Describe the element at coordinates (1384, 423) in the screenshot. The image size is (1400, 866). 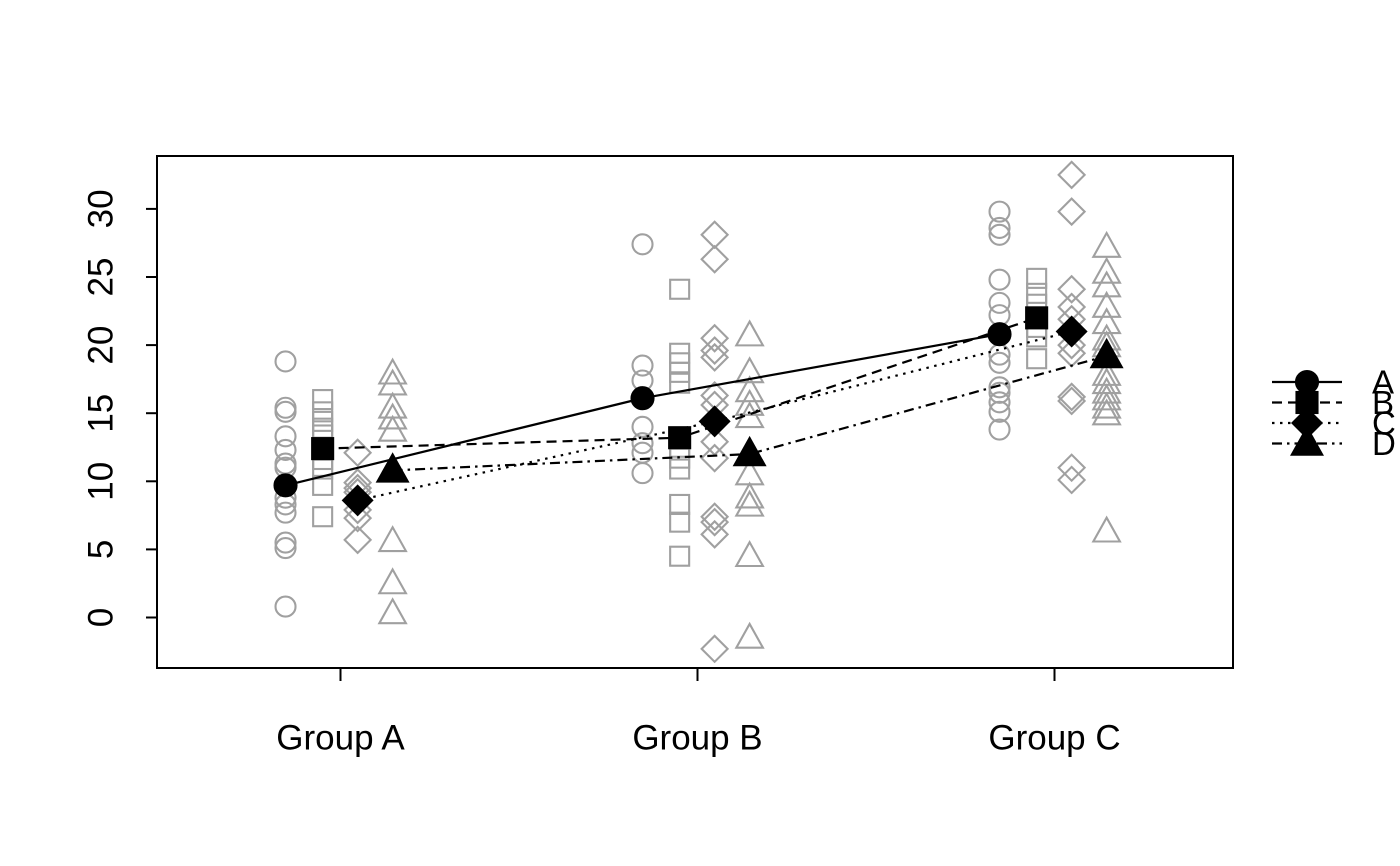
I see `legend-label-C: C` at that location.